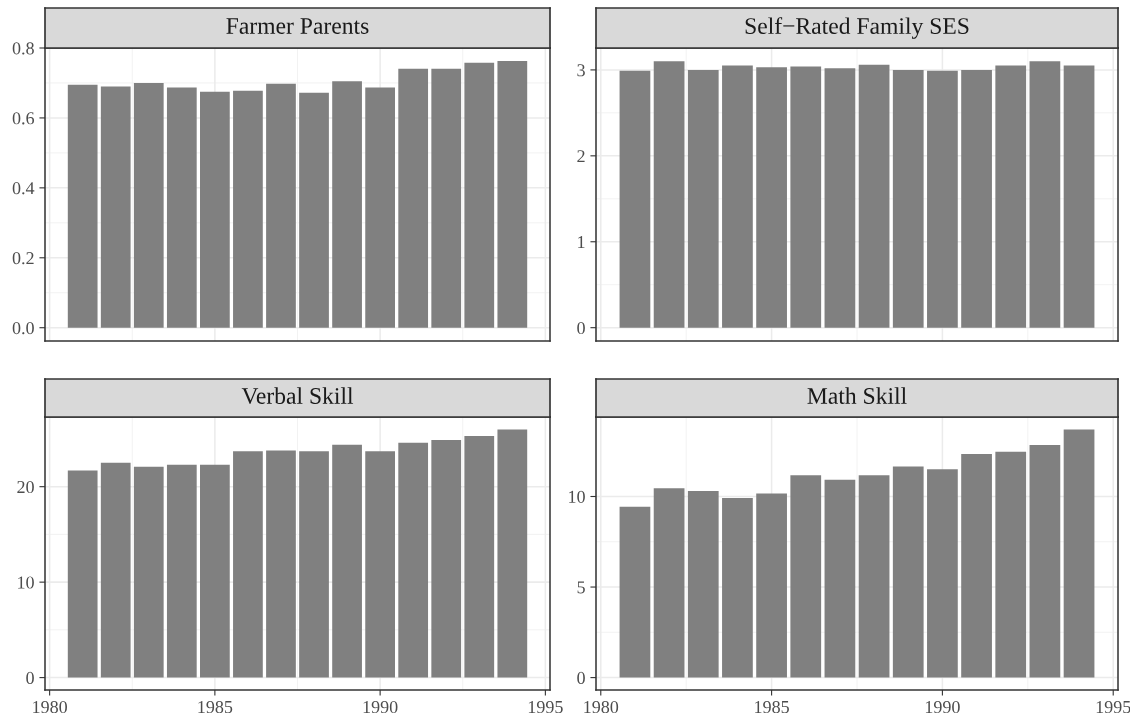  Describe the element at coordinates (297, 26) in the screenshot. I see `chart-title: Farmer Parents` at that location.